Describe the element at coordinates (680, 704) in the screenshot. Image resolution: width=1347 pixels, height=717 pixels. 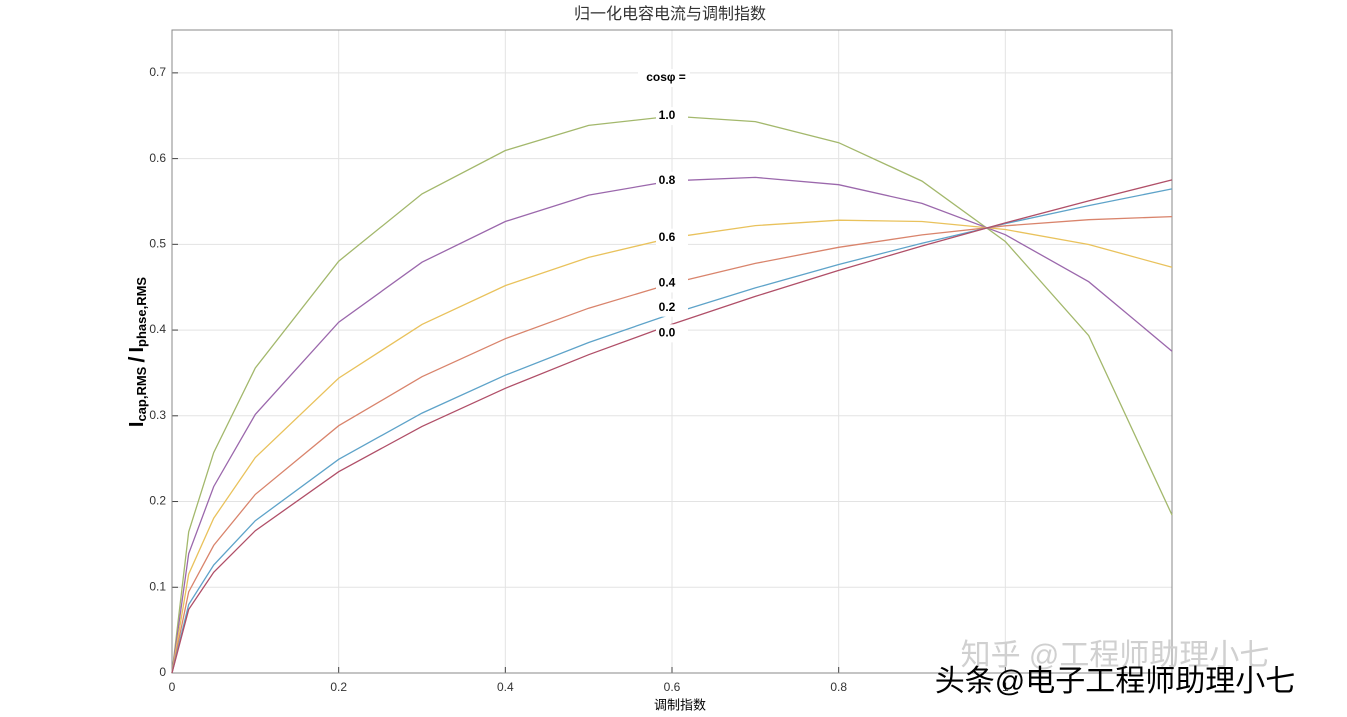
I see `x-axis-label: 调制指数` at that location.